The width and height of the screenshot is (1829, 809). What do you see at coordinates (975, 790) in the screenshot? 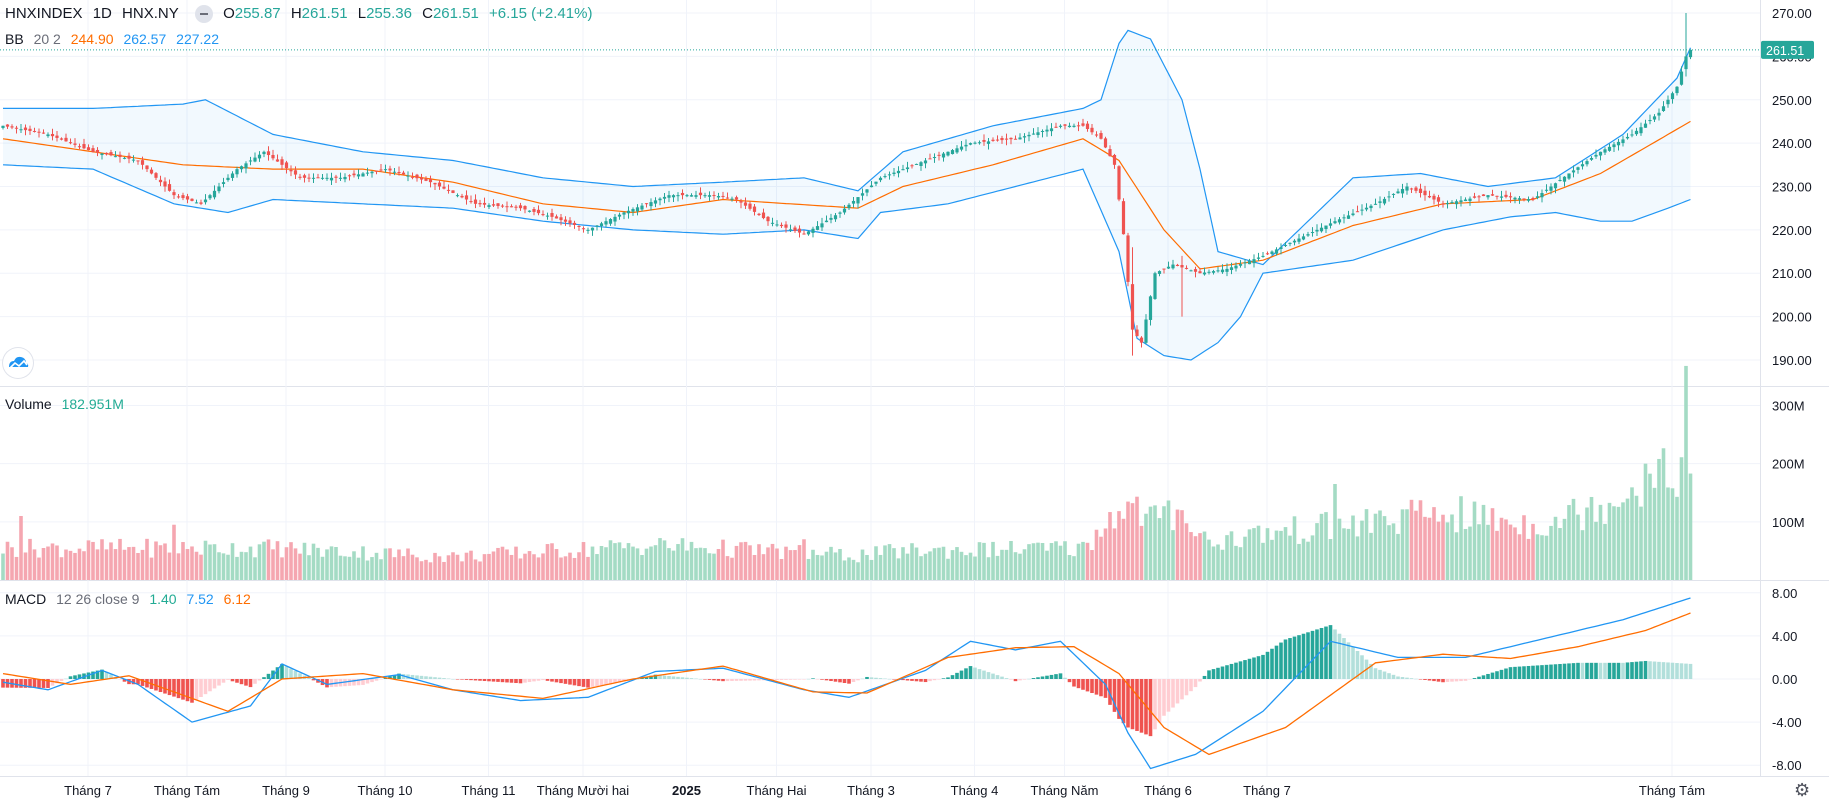
I see `time-axis-label: Tháng 4` at bounding box center [975, 790].